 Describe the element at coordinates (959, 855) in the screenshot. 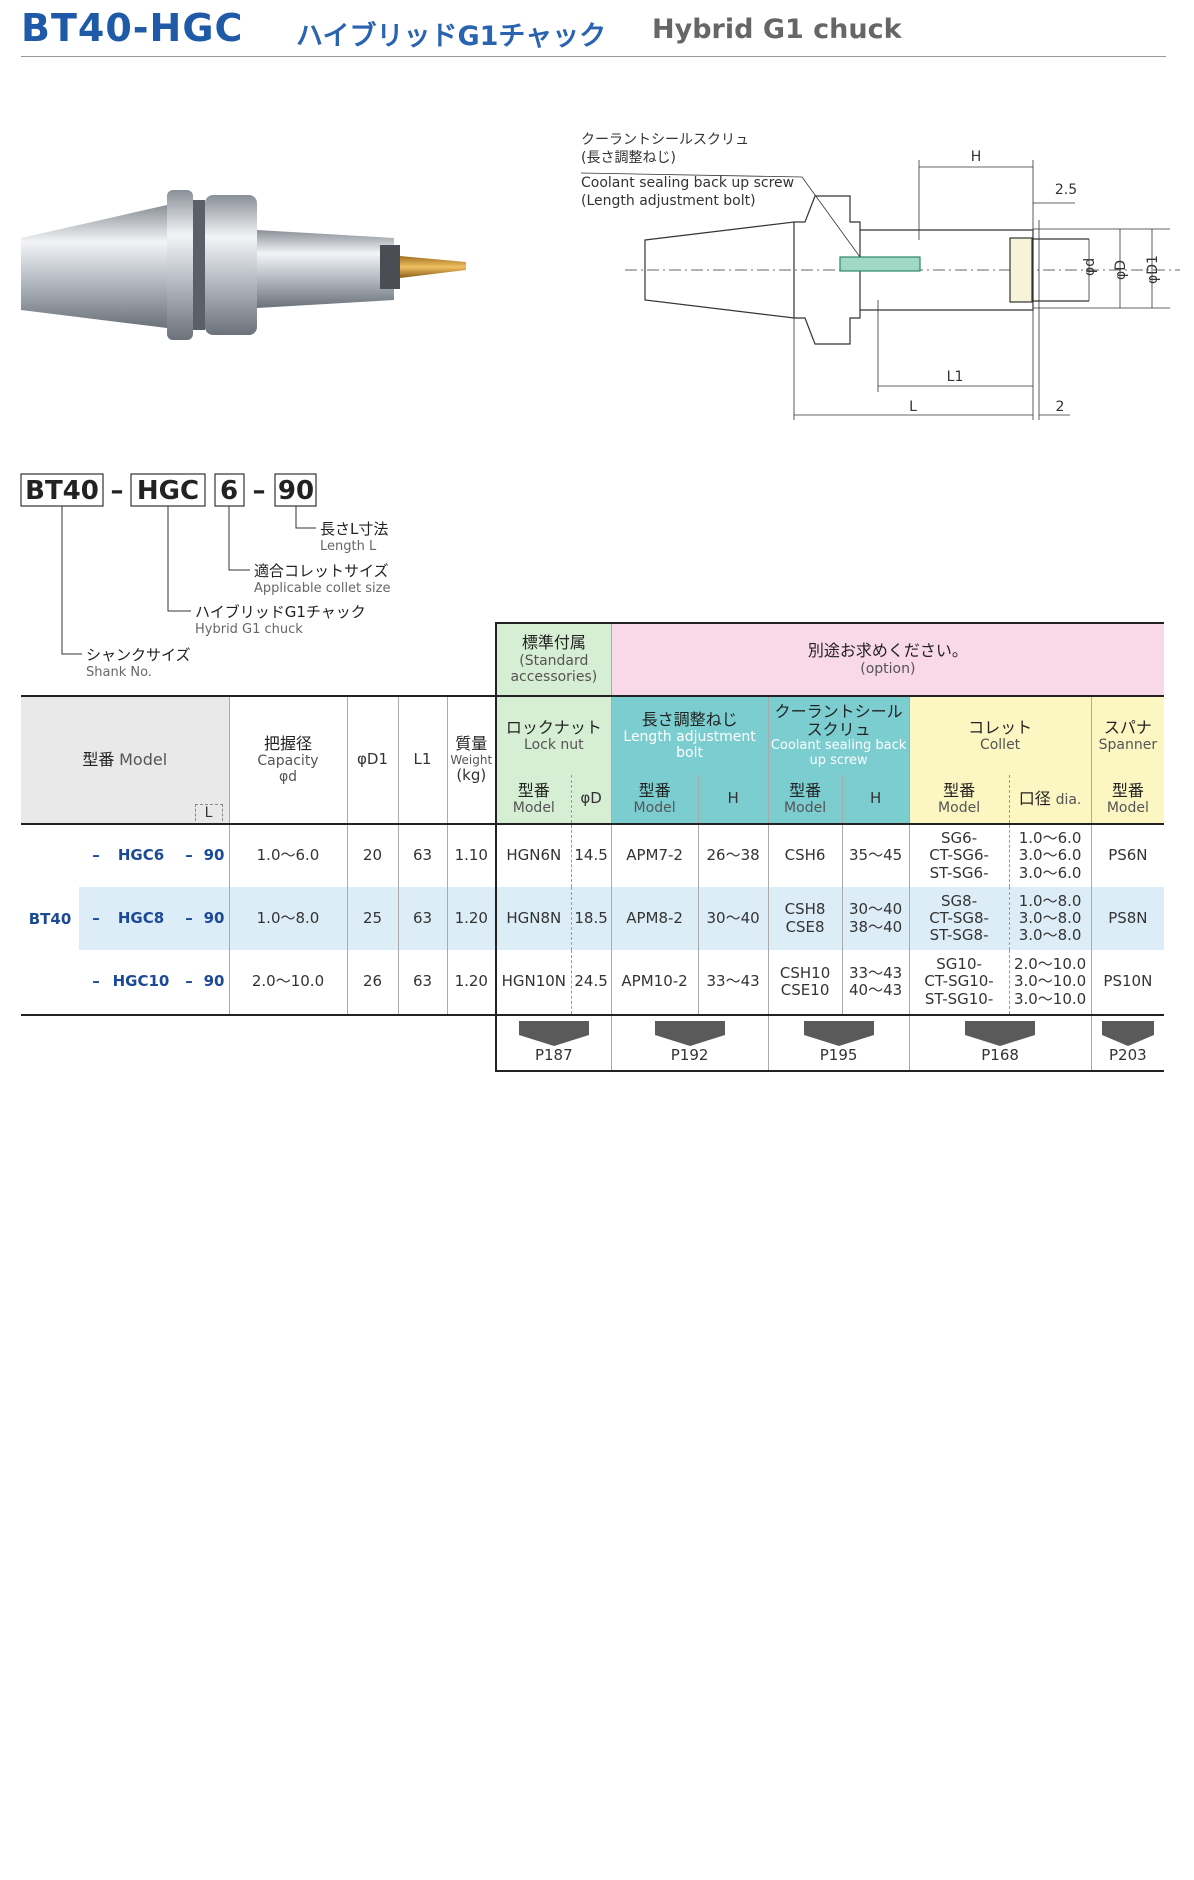

I see `cell-line: CT-SG6-` at that location.